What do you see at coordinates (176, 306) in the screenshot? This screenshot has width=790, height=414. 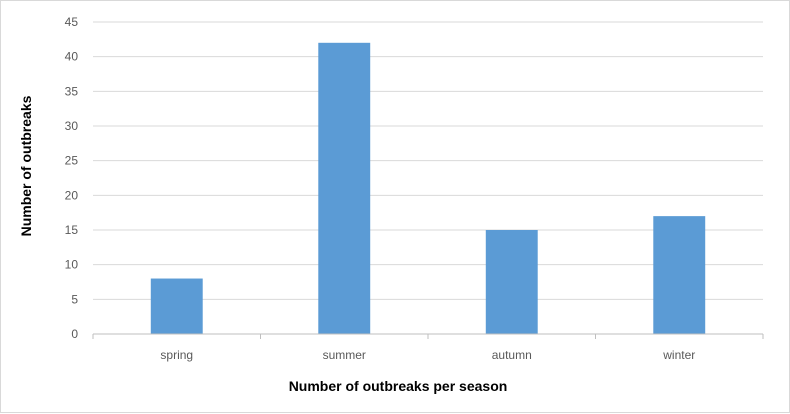 I see `bar-spring` at bounding box center [176, 306].